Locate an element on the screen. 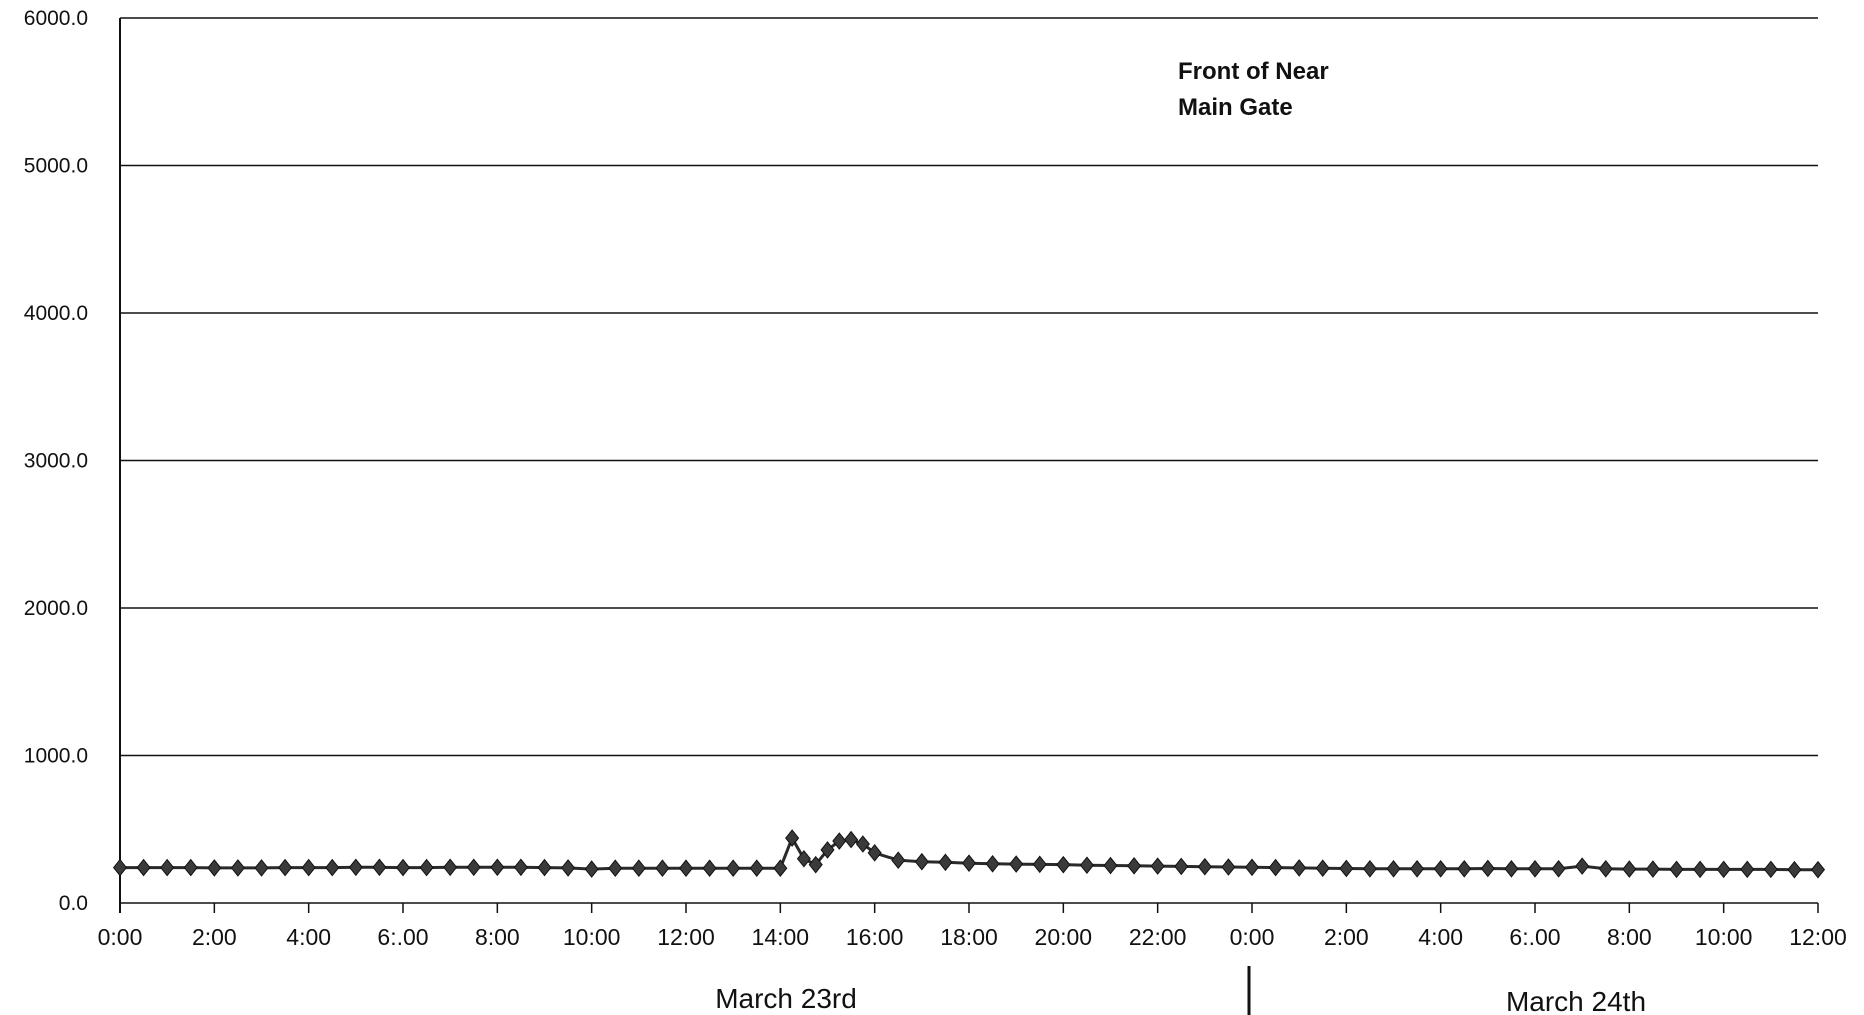 The width and height of the screenshot is (1864, 1015). data-series is located at coordinates (969, 854).